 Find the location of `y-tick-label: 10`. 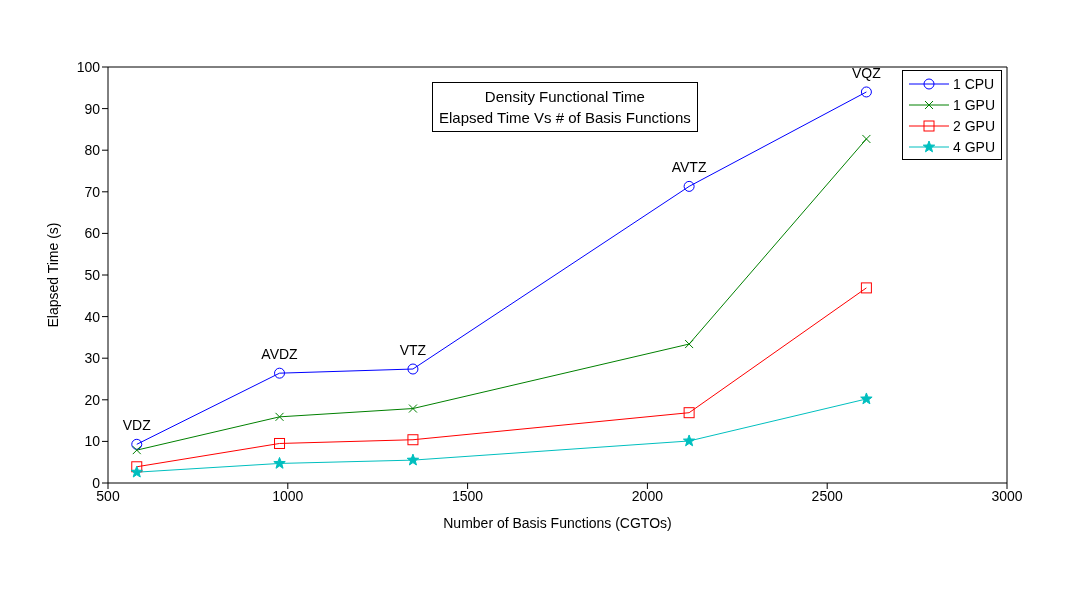

y-tick-label: 10 is located at coordinates (92, 441).